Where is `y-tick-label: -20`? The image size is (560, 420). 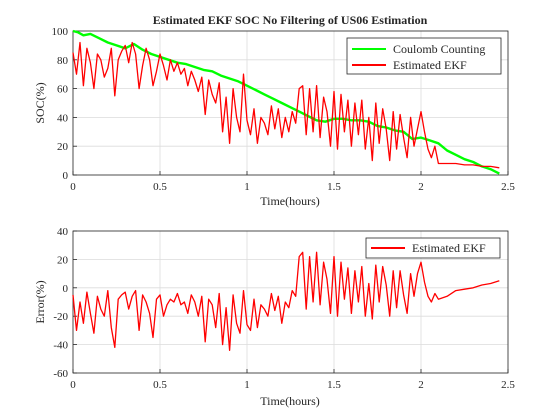 y-tick-label: -20 is located at coordinates (60, 317).